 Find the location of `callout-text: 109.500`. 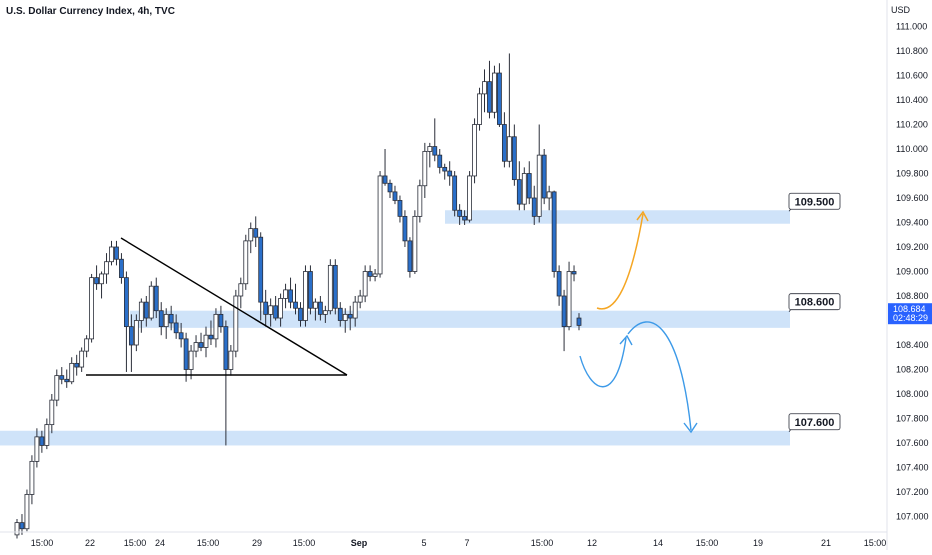

callout-text: 109.500 is located at coordinates (815, 202).